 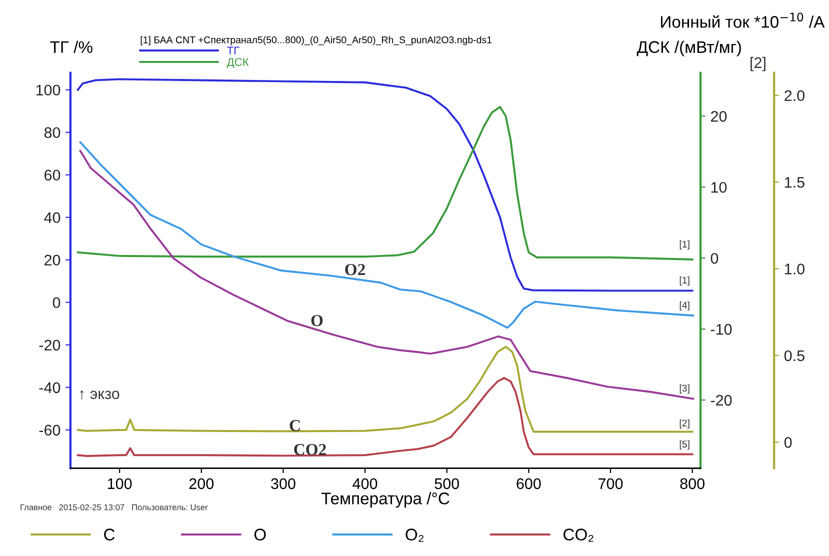 I want to click on x-axis-title: Температура /°C, so click(x=385, y=500).